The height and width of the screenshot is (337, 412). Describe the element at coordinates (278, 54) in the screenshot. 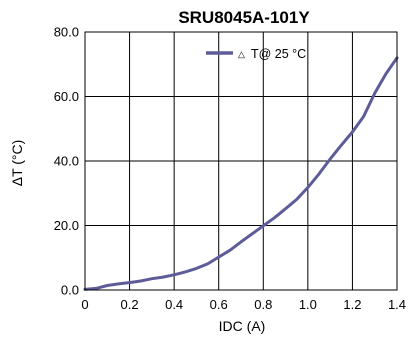

I see `legend-label: T@ 25 °C` at that location.